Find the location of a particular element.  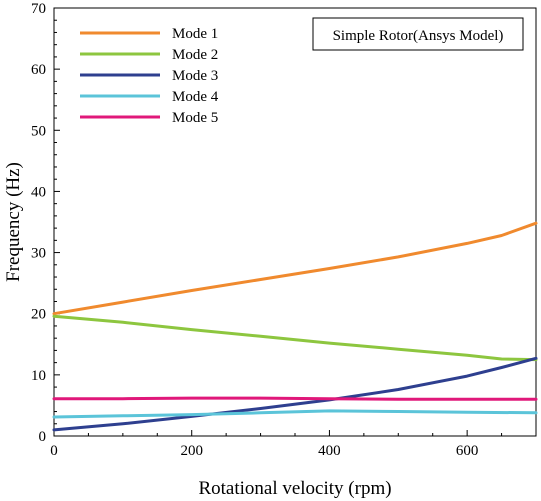

legend-label-mode-3: Mode 3 is located at coordinates (195, 76).